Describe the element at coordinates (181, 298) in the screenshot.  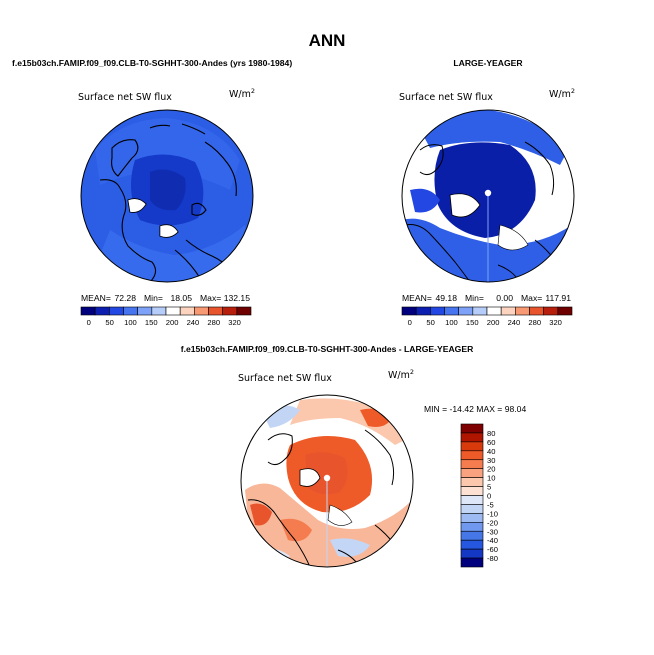
I see `min-value: 18.05` at that location.